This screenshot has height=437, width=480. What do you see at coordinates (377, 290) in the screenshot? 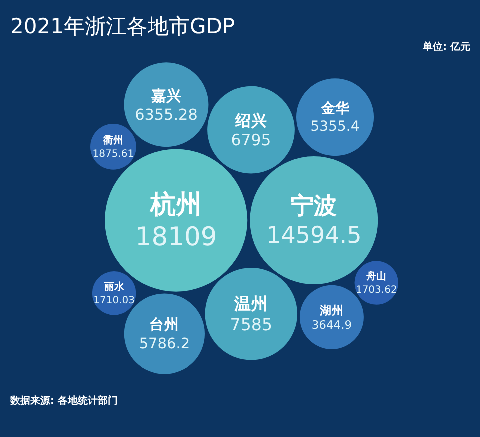
I see `data-label: 1703.62` at bounding box center [377, 290].